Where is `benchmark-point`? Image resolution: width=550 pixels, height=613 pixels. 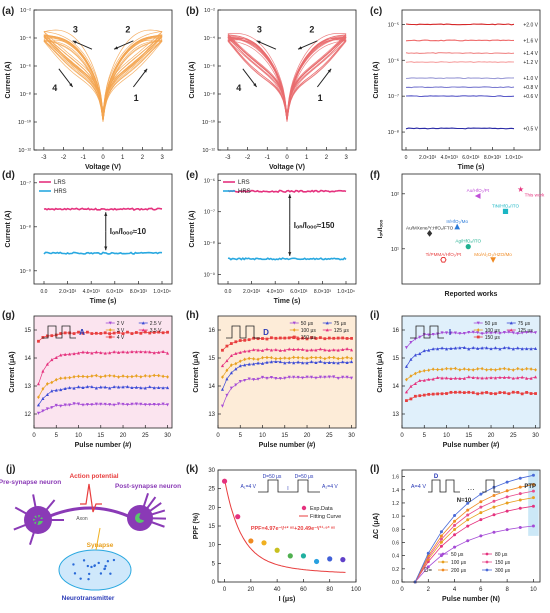 benchmark-point is located at coordinates (443, 260).